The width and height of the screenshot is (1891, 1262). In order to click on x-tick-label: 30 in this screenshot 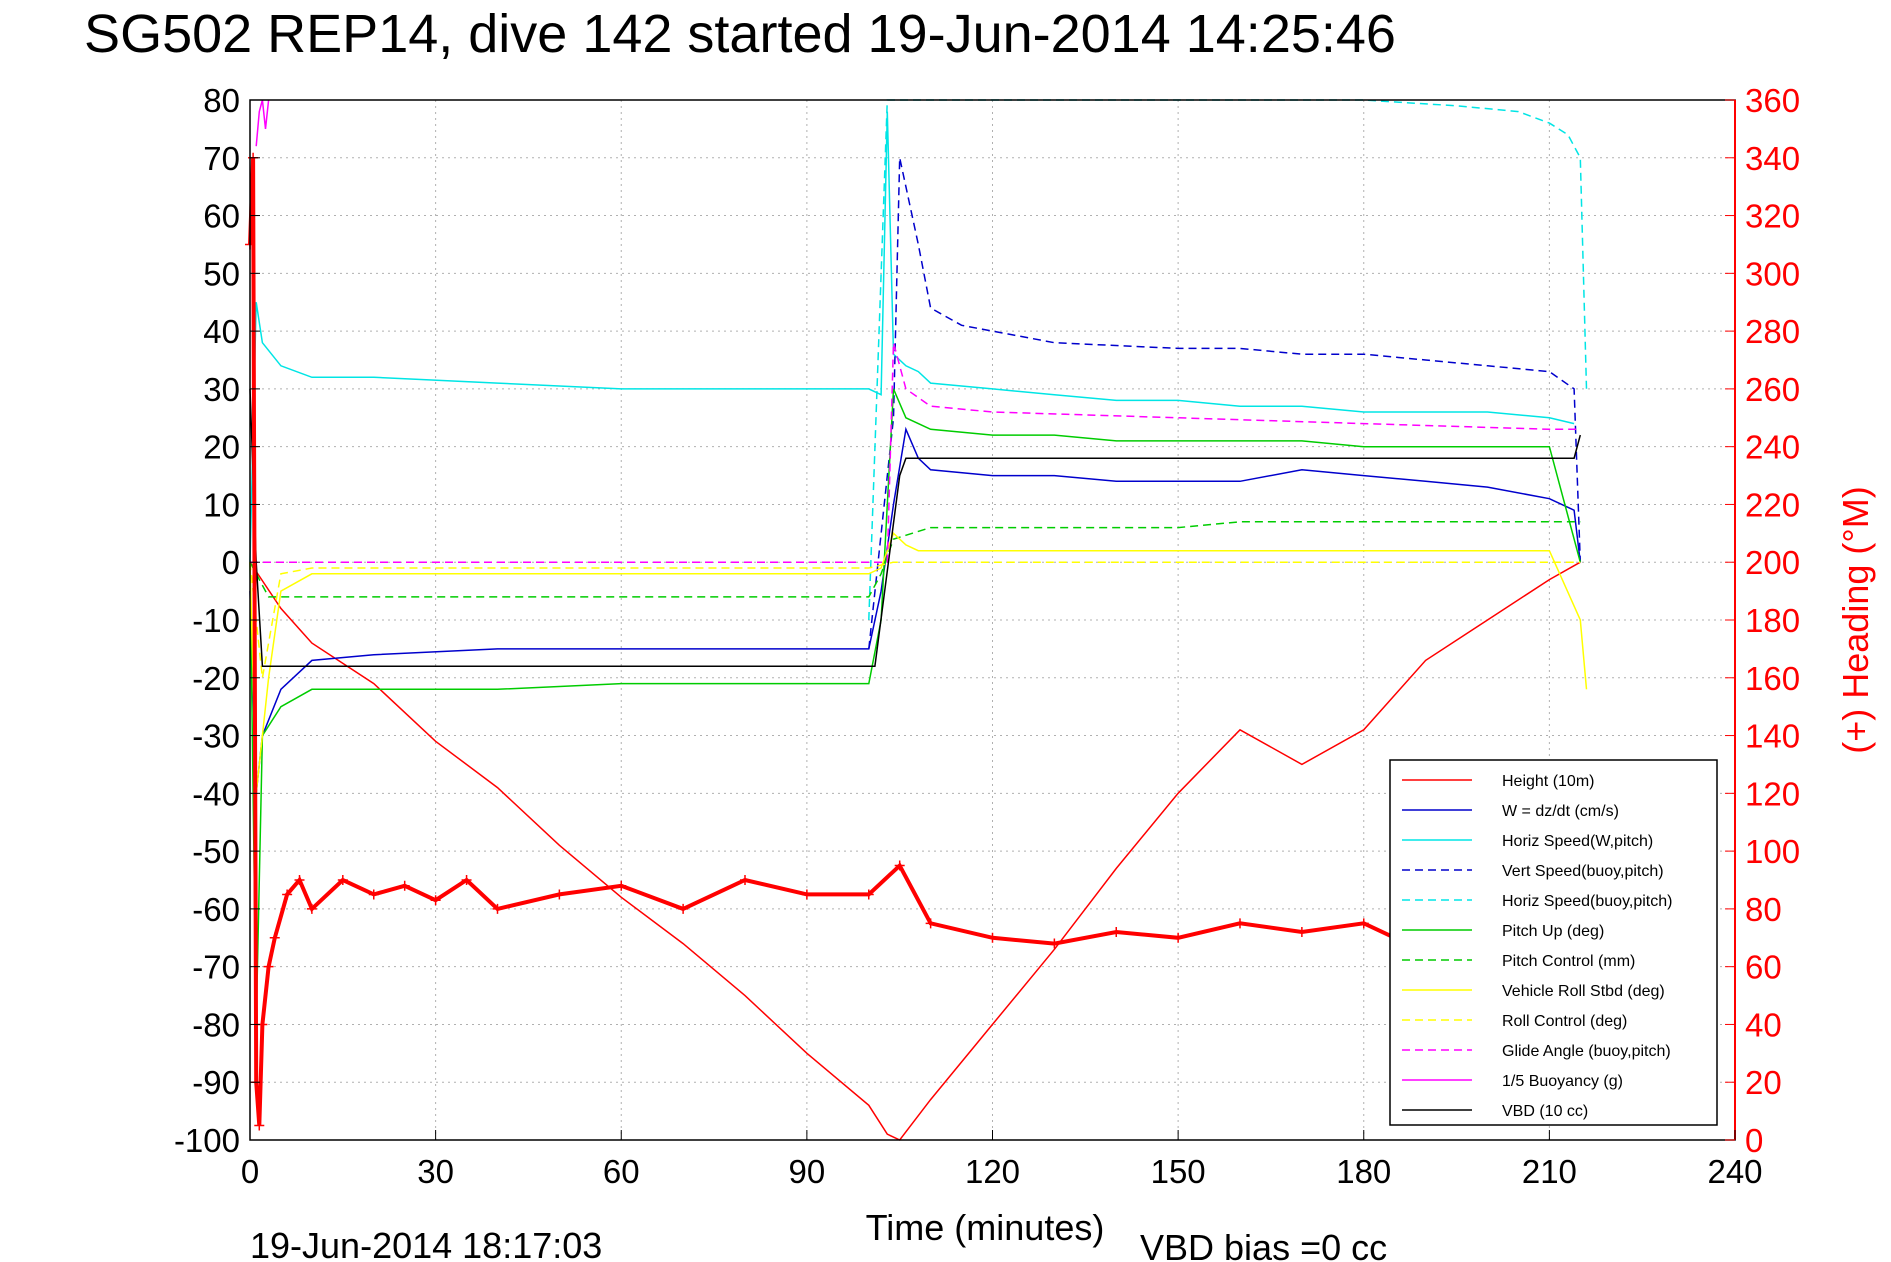, I will do `click(435, 1171)`.